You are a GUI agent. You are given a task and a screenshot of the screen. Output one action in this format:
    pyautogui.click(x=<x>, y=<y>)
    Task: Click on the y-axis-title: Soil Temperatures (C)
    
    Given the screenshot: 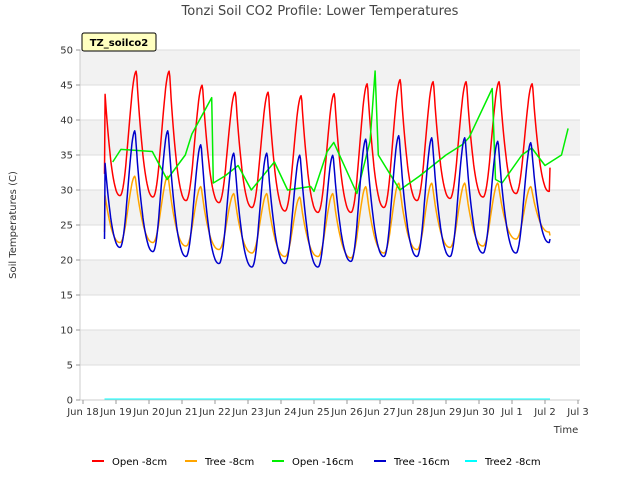 What is the action you would take?
    pyautogui.click(x=13, y=225)
    